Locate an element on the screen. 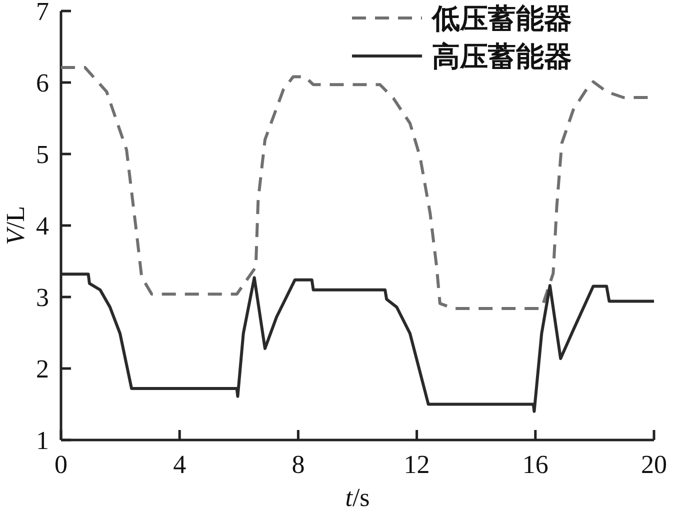  y-tick-label: 4 is located at coordinates (42, 226).